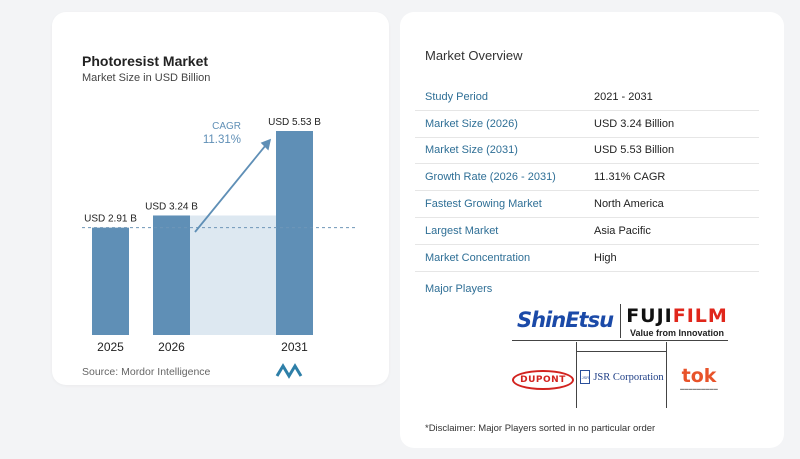 This screenshot has height=459, width=800. Describe the element at coordinates (628, 377) in the screenshot. I see `jsr-wordmark: JSR Corporation` at that location.